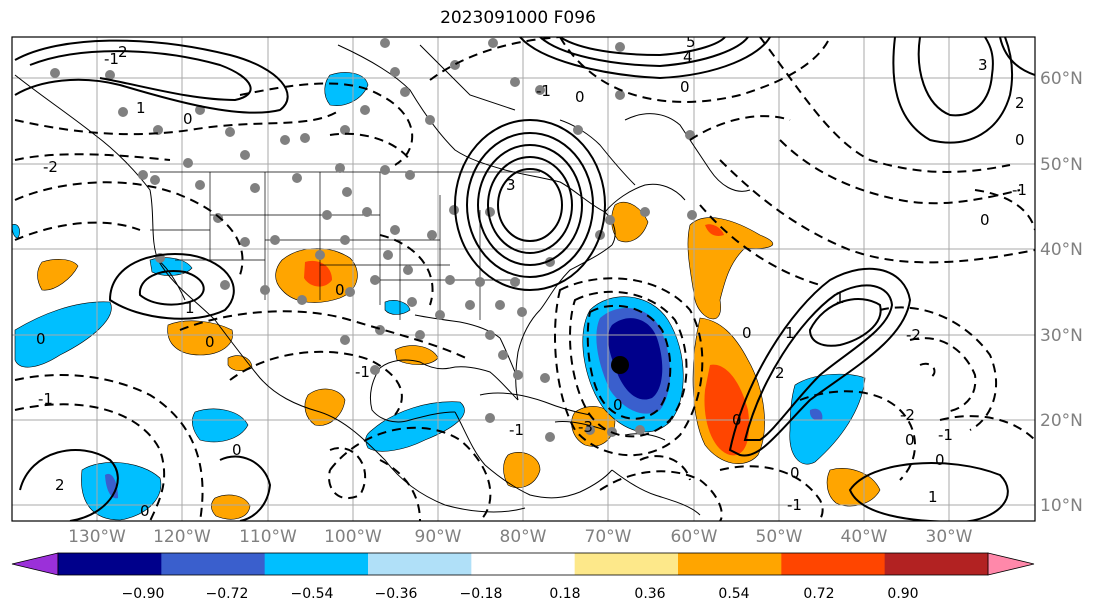  I want to click on colorbar-cells, so click(523, 564).